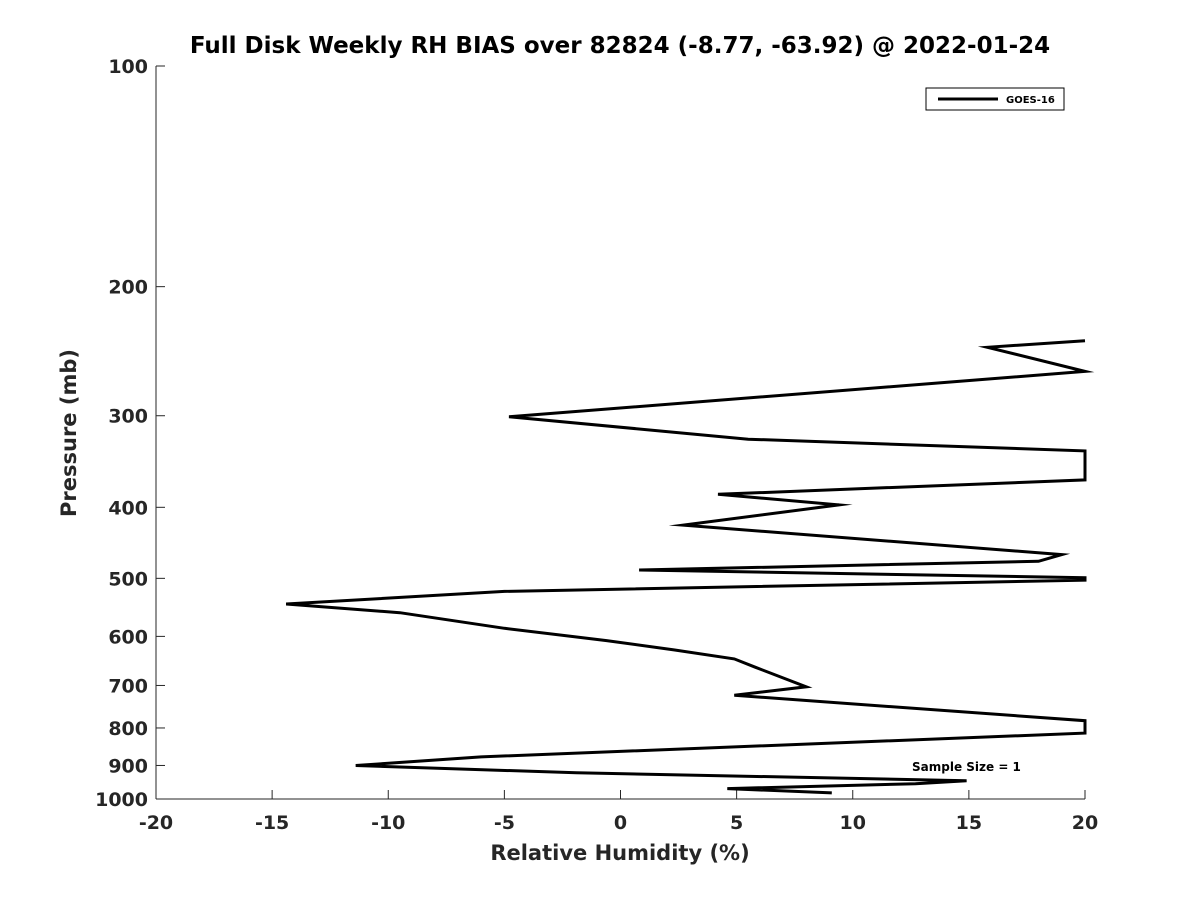 The width and height of the screenshot is (1200, 900). I want to click on x-tick-label: -20, so click(156, 823).